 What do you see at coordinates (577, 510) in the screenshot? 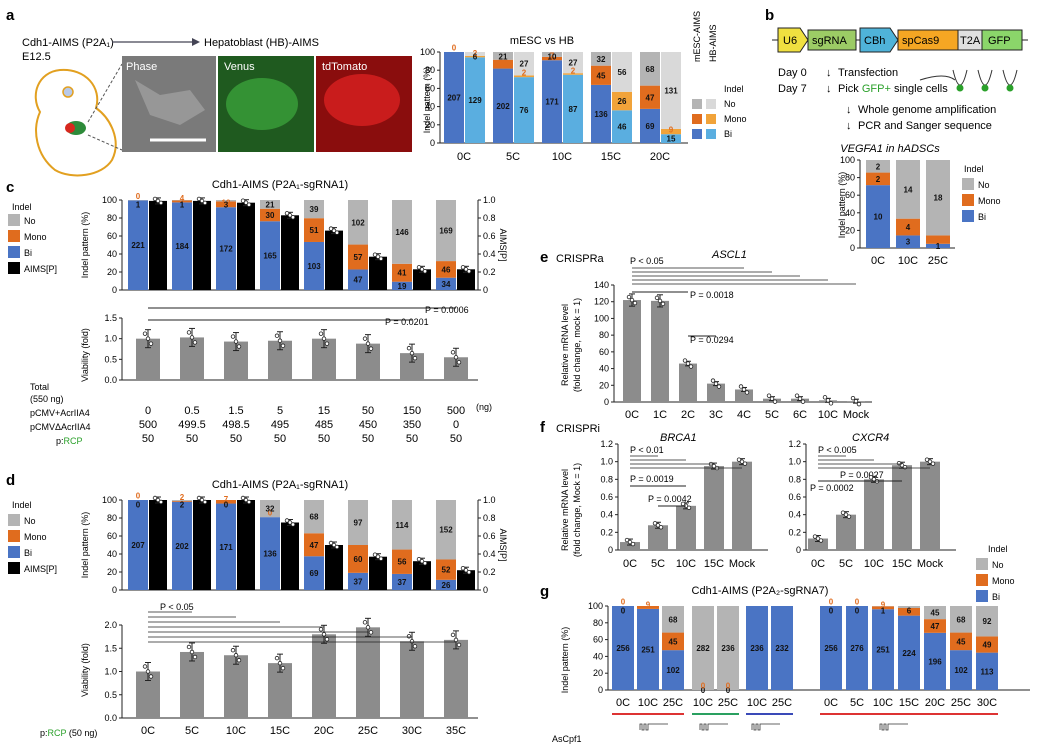
I see `chart-f-ylabel2: (fold change, Mock = 1)` at bounding box center [577, 510].